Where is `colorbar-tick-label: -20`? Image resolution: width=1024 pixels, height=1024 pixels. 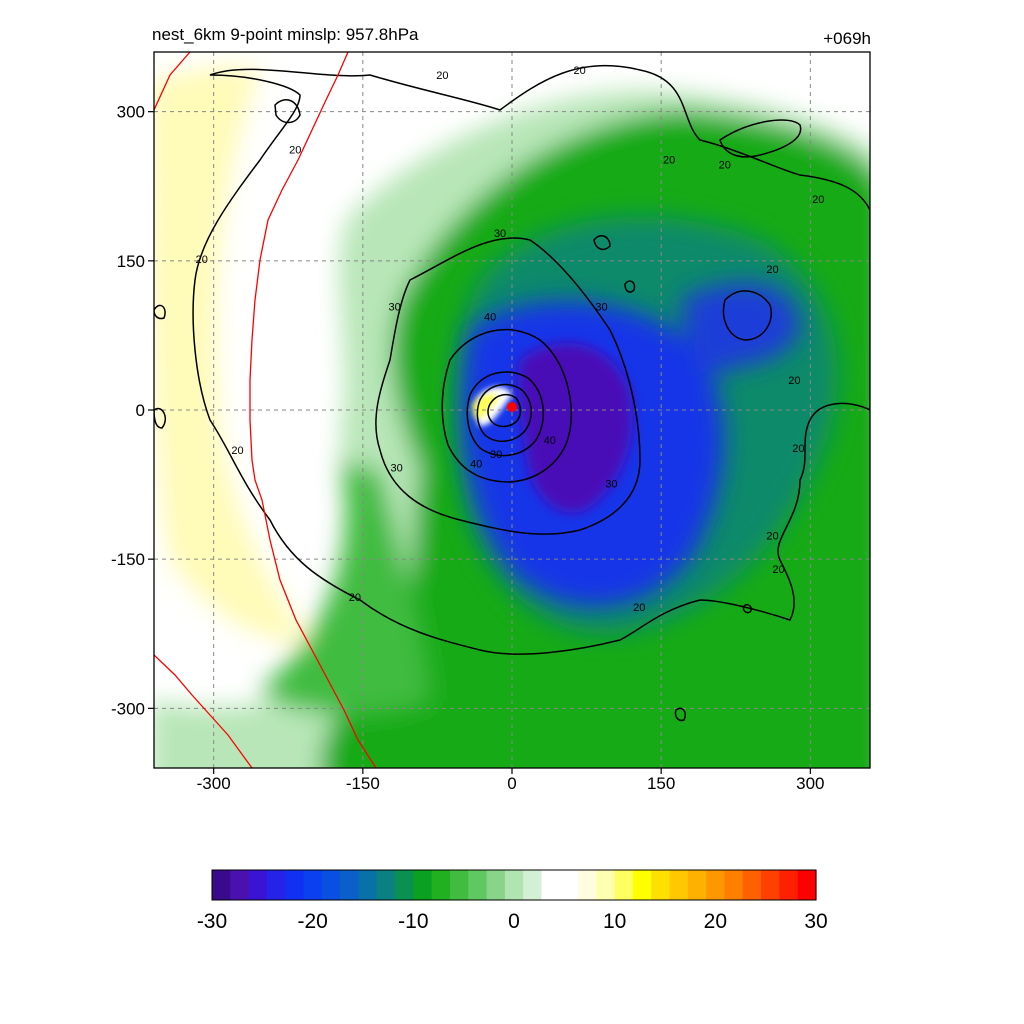 colorbar-tick-label: -20 is located at coordinates (312, 921).